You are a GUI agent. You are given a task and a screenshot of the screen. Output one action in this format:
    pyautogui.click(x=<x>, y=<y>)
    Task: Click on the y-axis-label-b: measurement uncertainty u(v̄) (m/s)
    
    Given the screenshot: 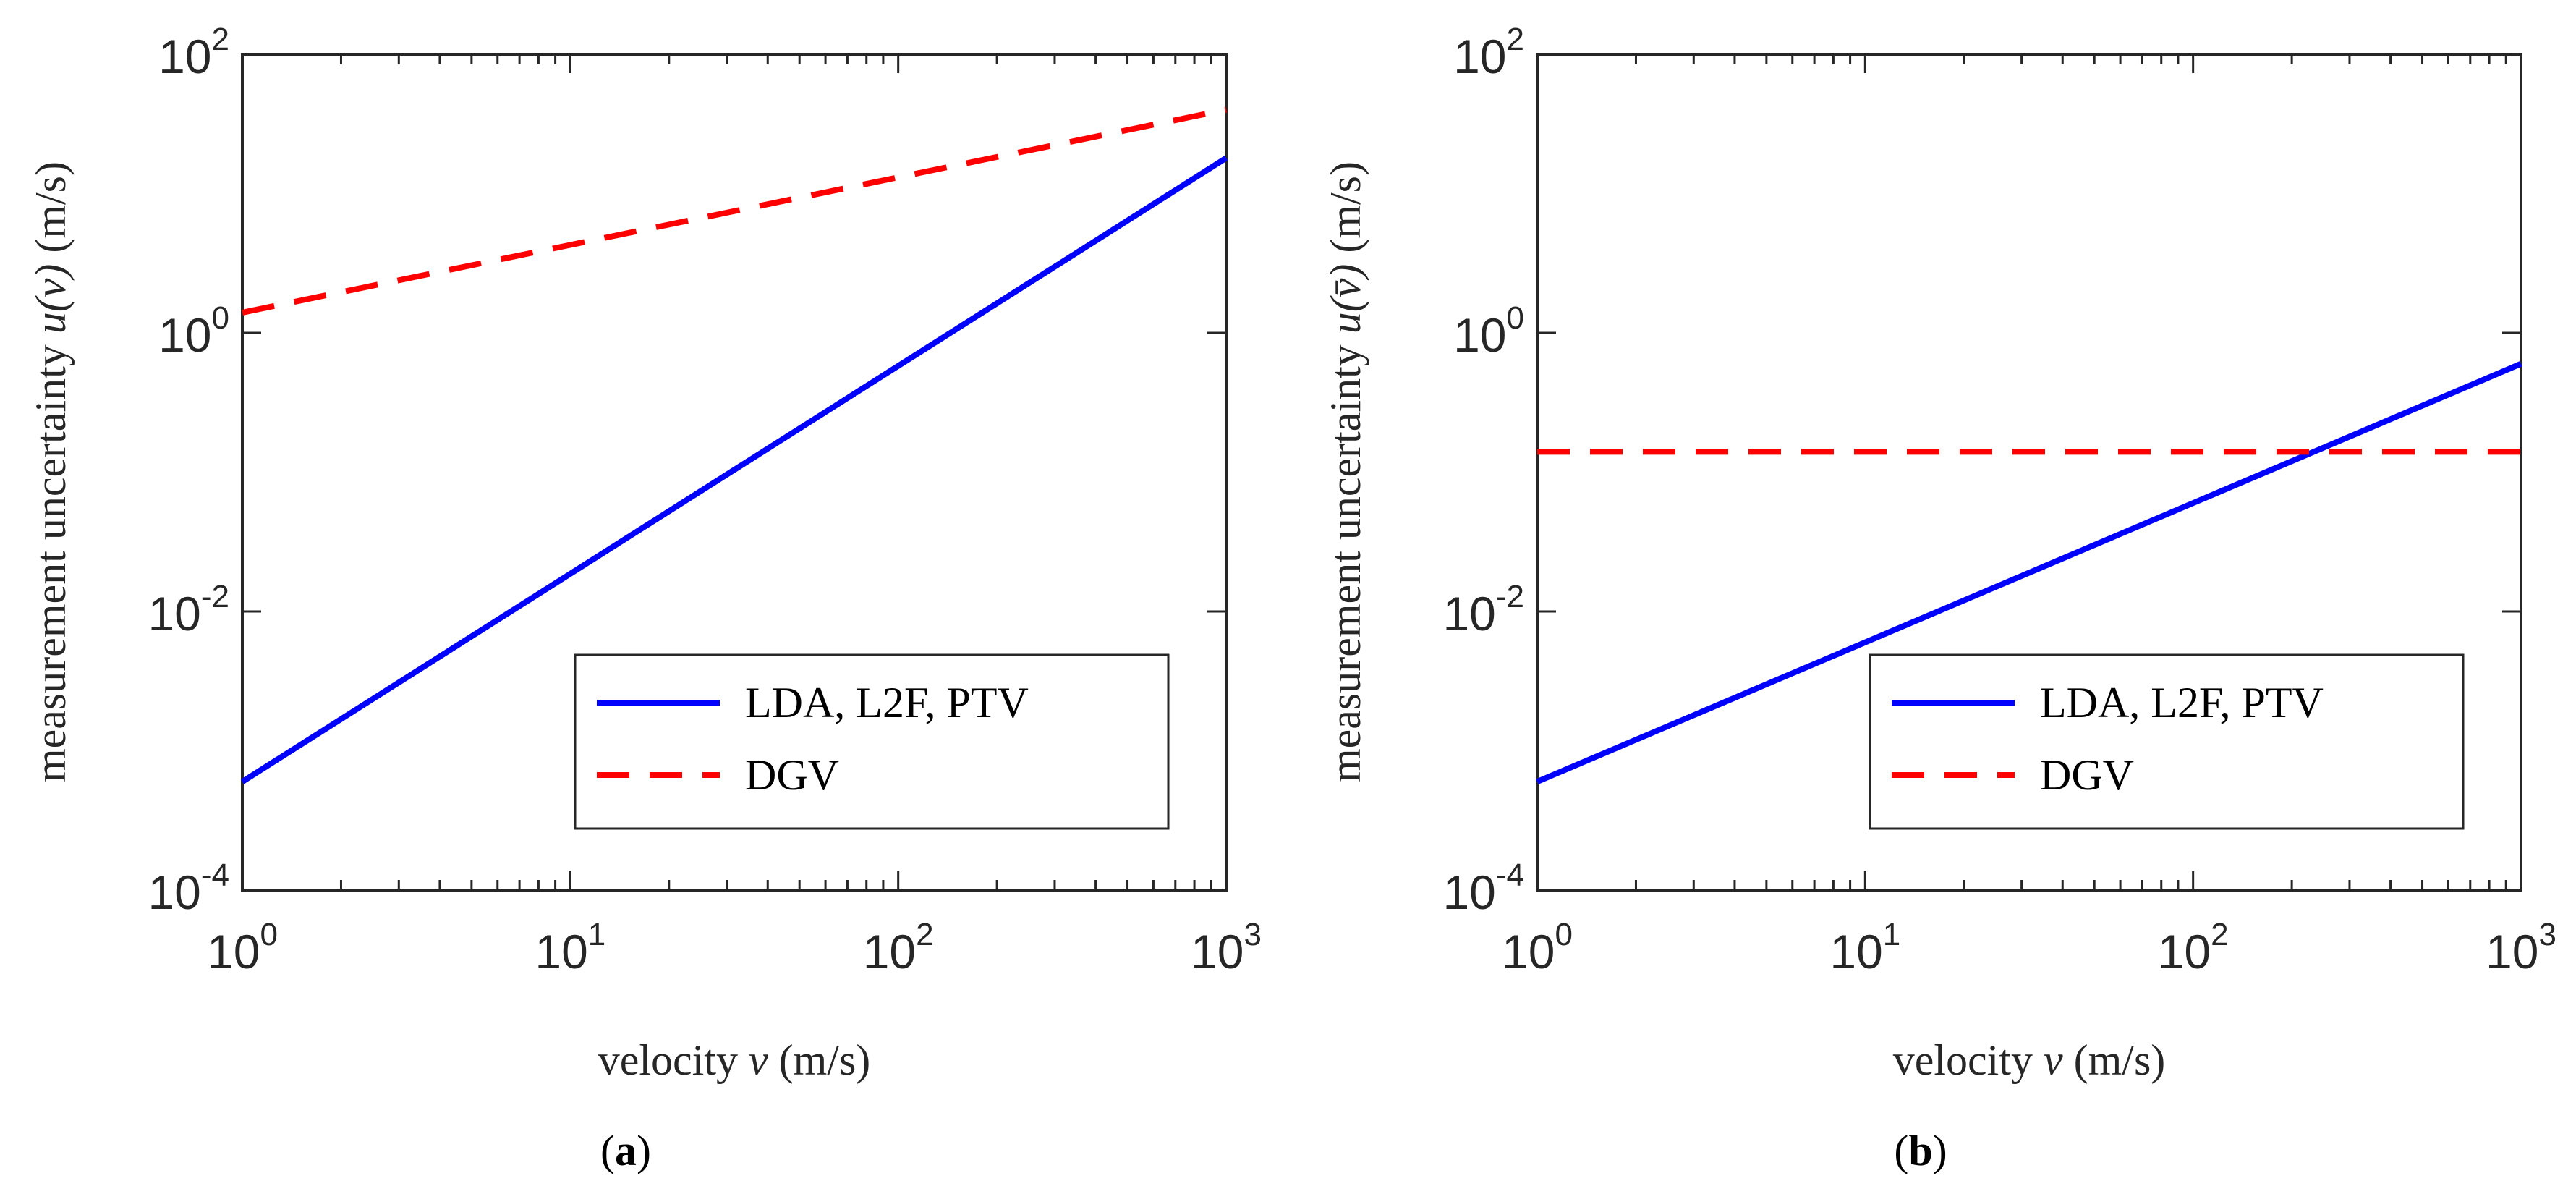 What is the action you would take?
    pyautogui.click(x=1345, y=471)
    